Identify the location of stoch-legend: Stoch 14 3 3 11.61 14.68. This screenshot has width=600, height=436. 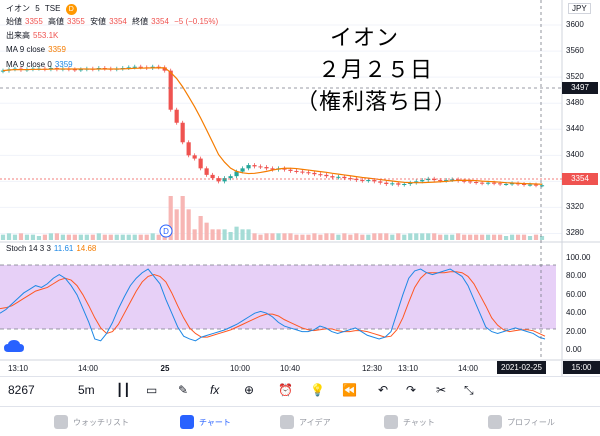
(52, 249).